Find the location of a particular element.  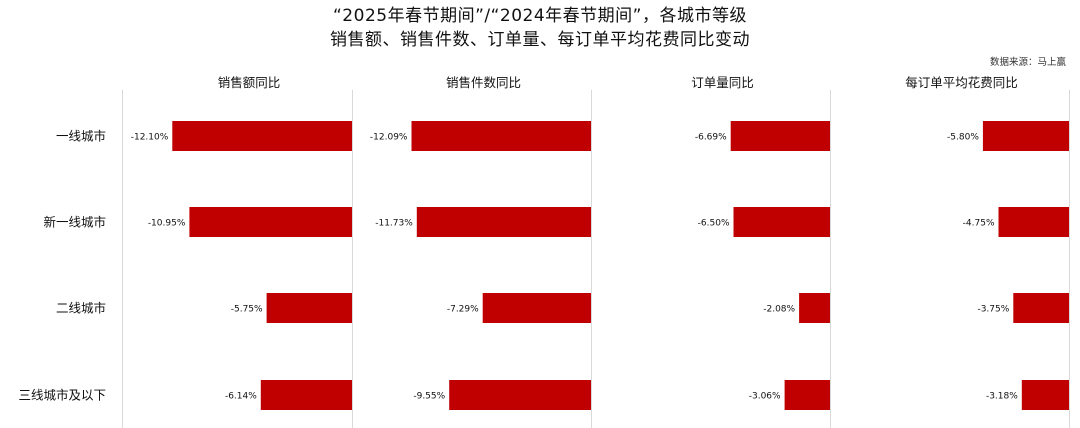

data-label: -12.10% is located at coordinates (150, 138).